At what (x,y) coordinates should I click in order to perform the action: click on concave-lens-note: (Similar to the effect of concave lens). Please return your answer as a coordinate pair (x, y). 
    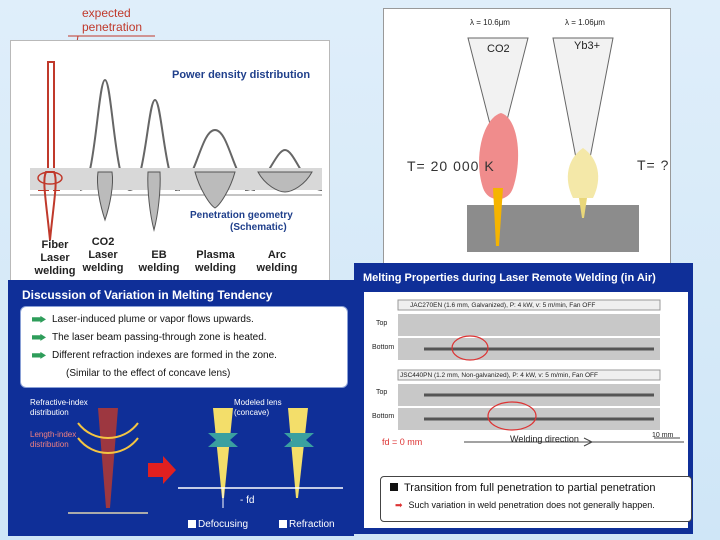
    Looking at the image, I should click on (148, 373).